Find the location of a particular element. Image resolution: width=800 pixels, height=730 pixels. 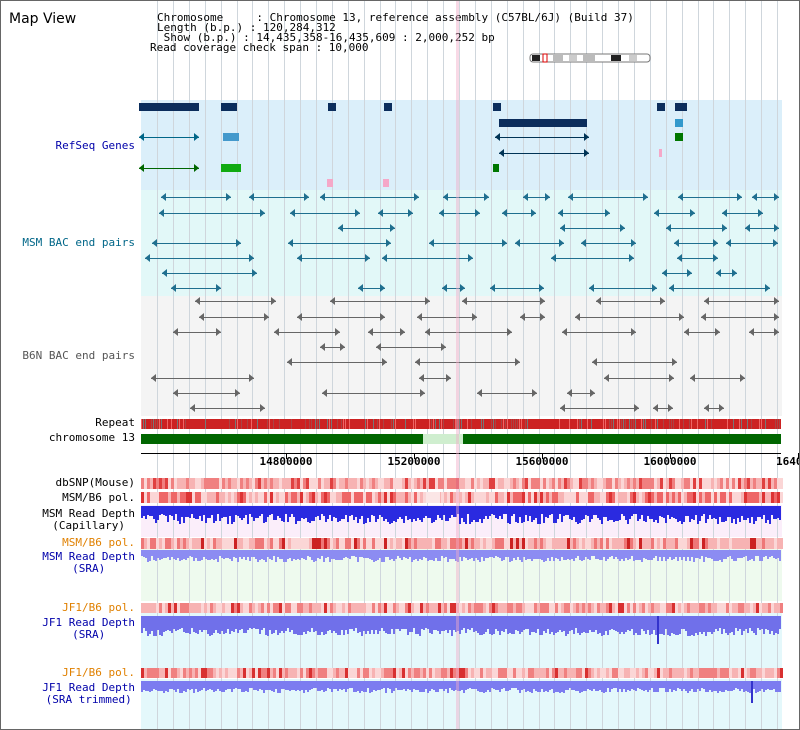

b6n-bac-label: B6N BAC end pairs is located at coordinates (78, 355).